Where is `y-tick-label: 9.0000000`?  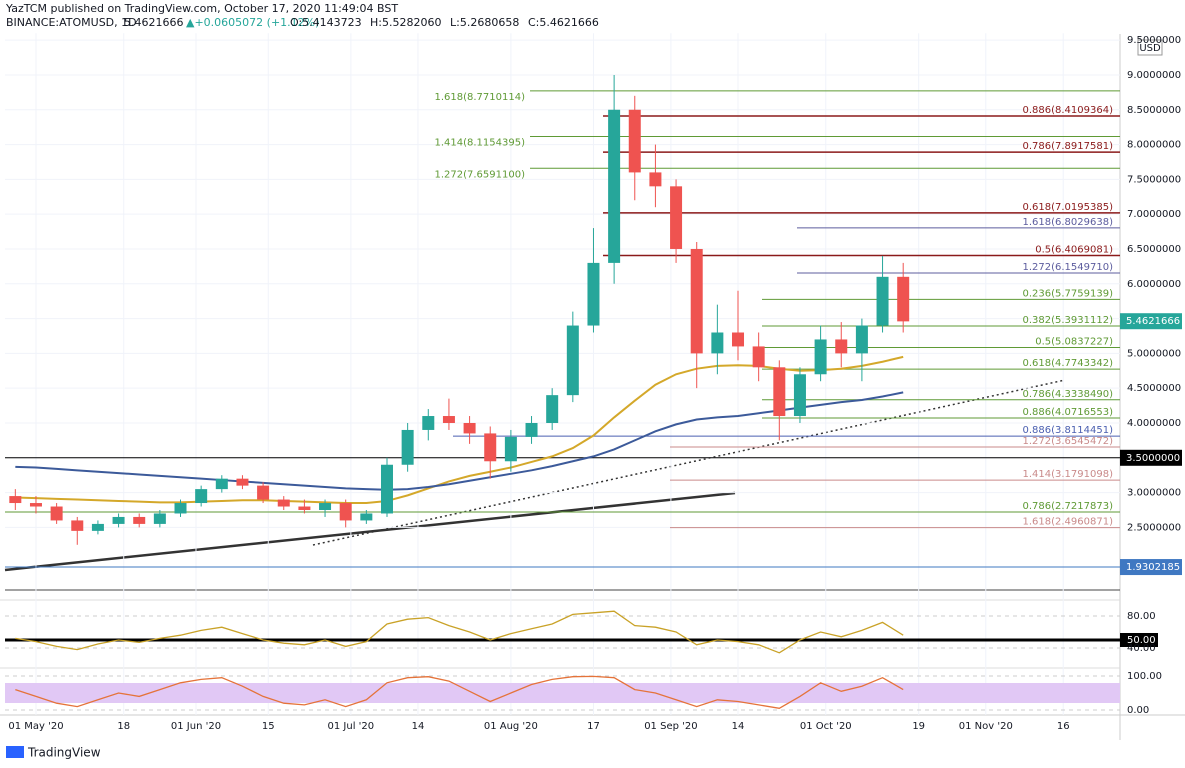 y-tick-label: 9.0000000 is located at coordinates (1154, 75).